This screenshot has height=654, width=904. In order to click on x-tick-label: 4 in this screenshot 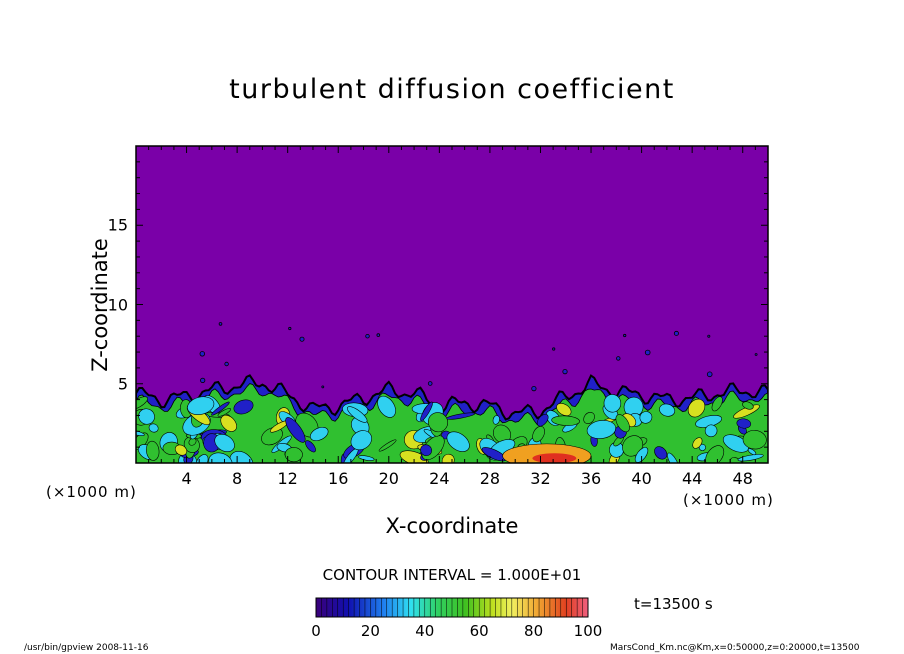, I will do `click(186, 478)`.